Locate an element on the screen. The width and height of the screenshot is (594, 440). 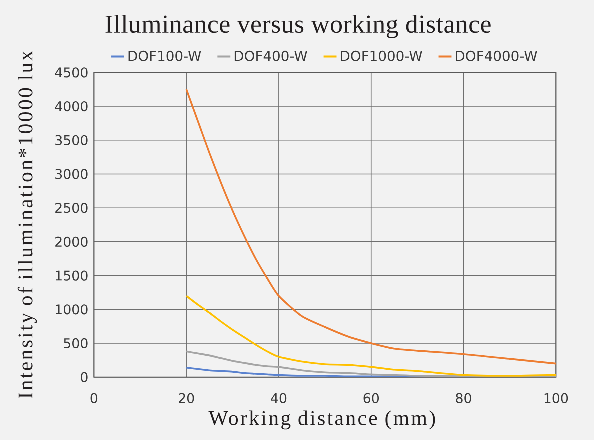
x-tick-label: 40 is located at coordinates (279, 398).